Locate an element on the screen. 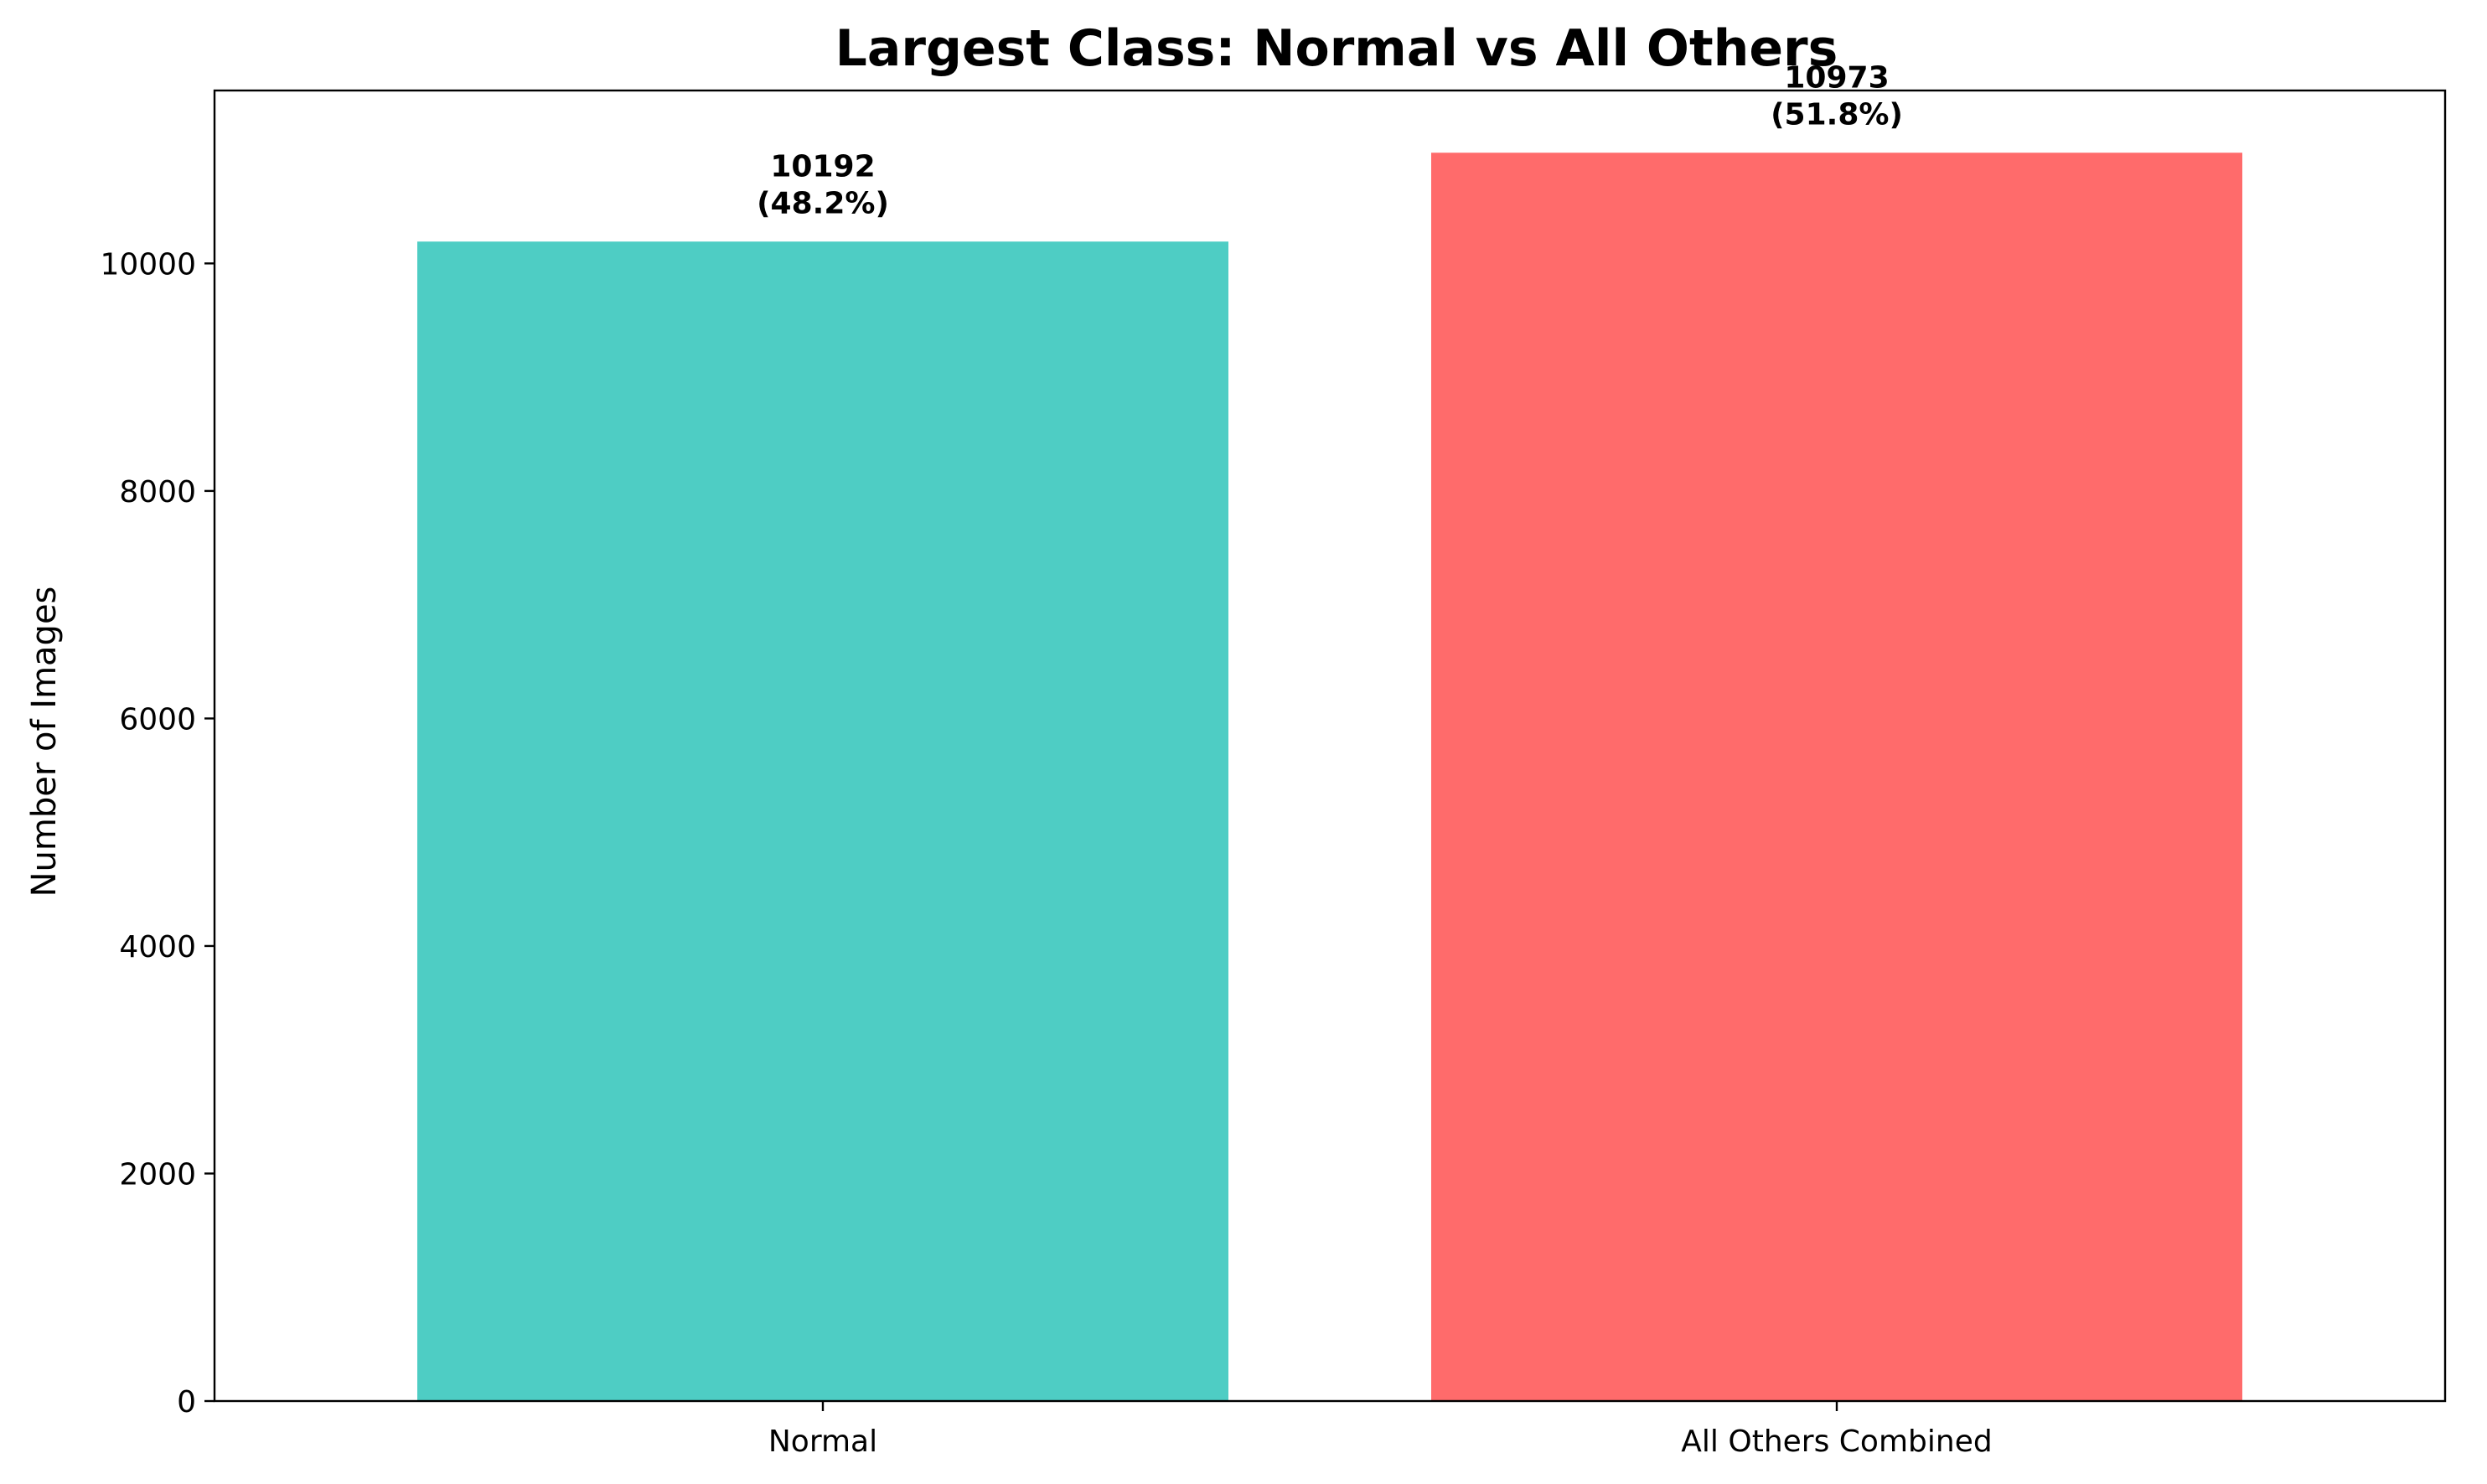 The height and width of the screenshot is (1484, 2487). y-tick-label-4: 8000 is located at coordinates (157, 492).